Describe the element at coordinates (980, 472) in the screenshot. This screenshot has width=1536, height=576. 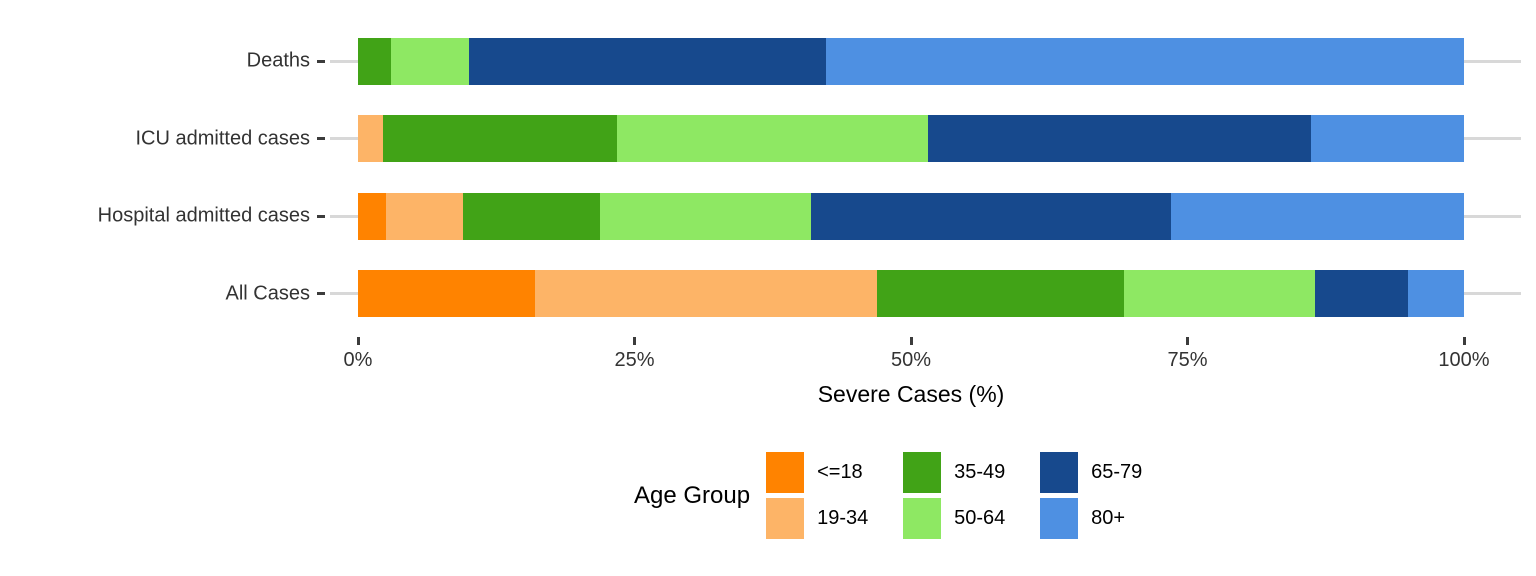
I see `legend-label: 35-49` at that location.